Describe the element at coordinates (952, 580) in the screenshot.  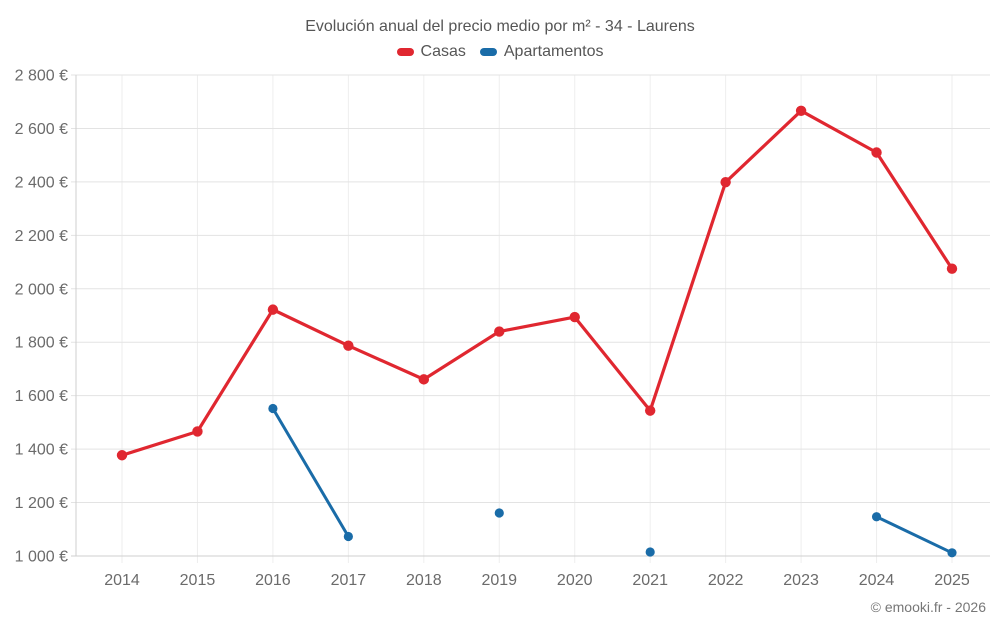
I see `x-axis-tick-label: 2025` at that location.